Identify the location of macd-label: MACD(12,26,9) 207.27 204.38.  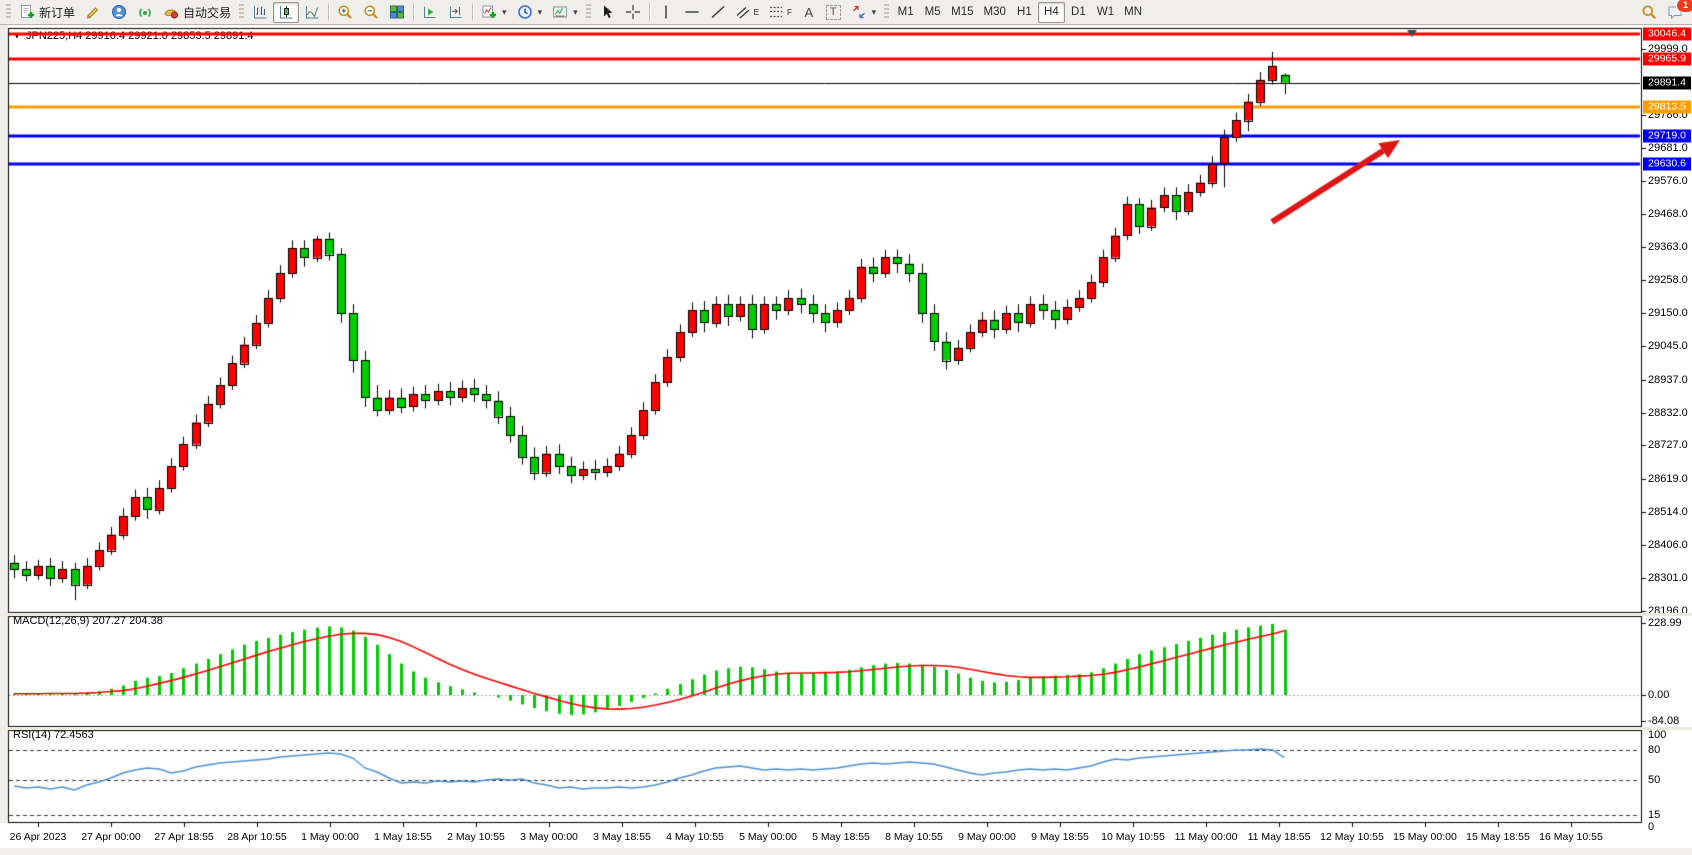
(88, 621).